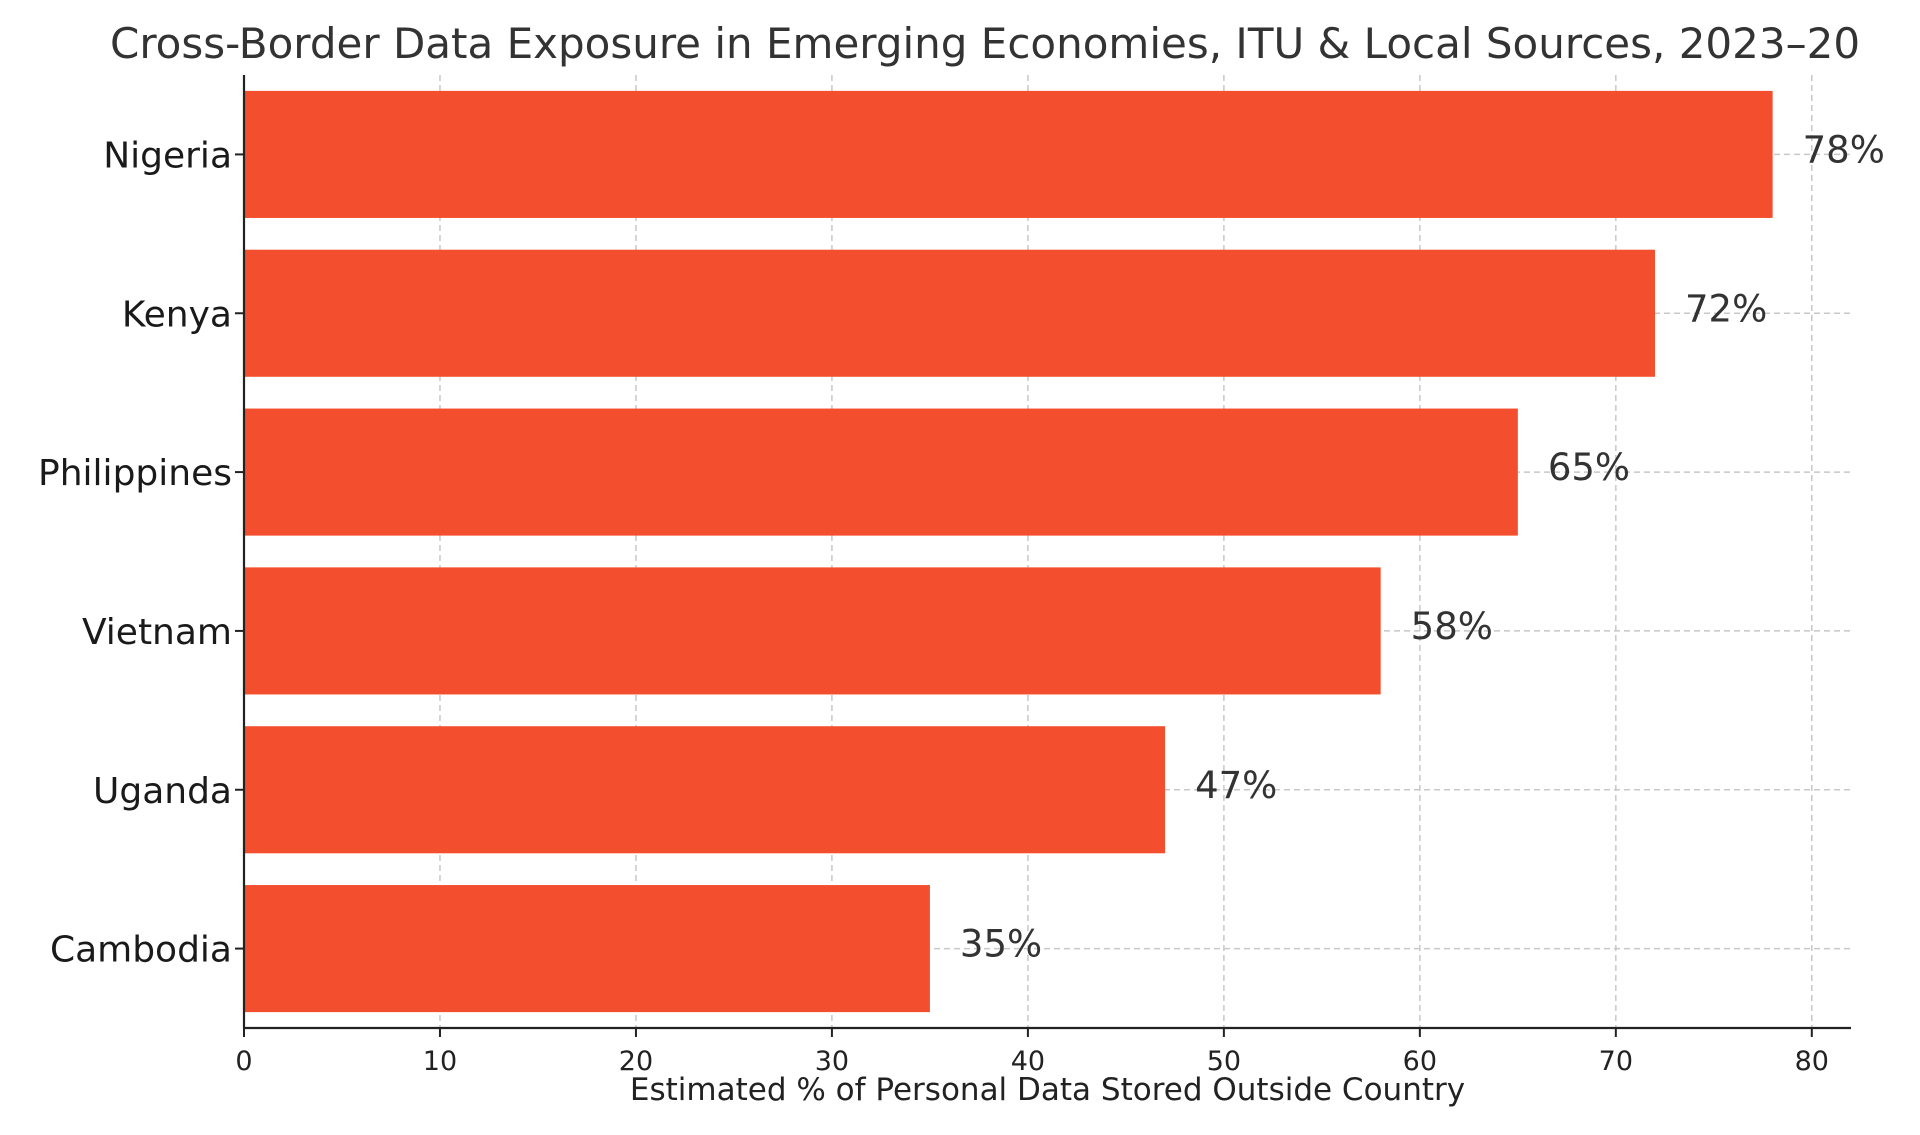  Describe the element at coordinates (135, 473) in the screenshot. I see `category-label-philippines: Philippines` at that location.